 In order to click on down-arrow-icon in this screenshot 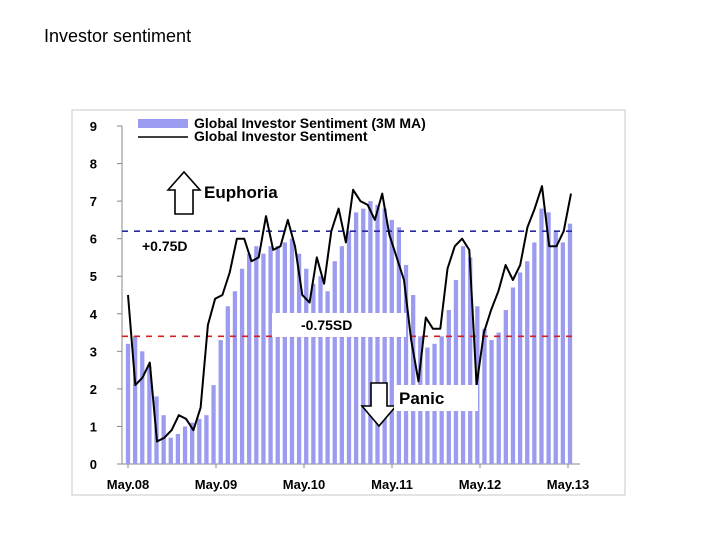, I will do `click(379, 405)`.